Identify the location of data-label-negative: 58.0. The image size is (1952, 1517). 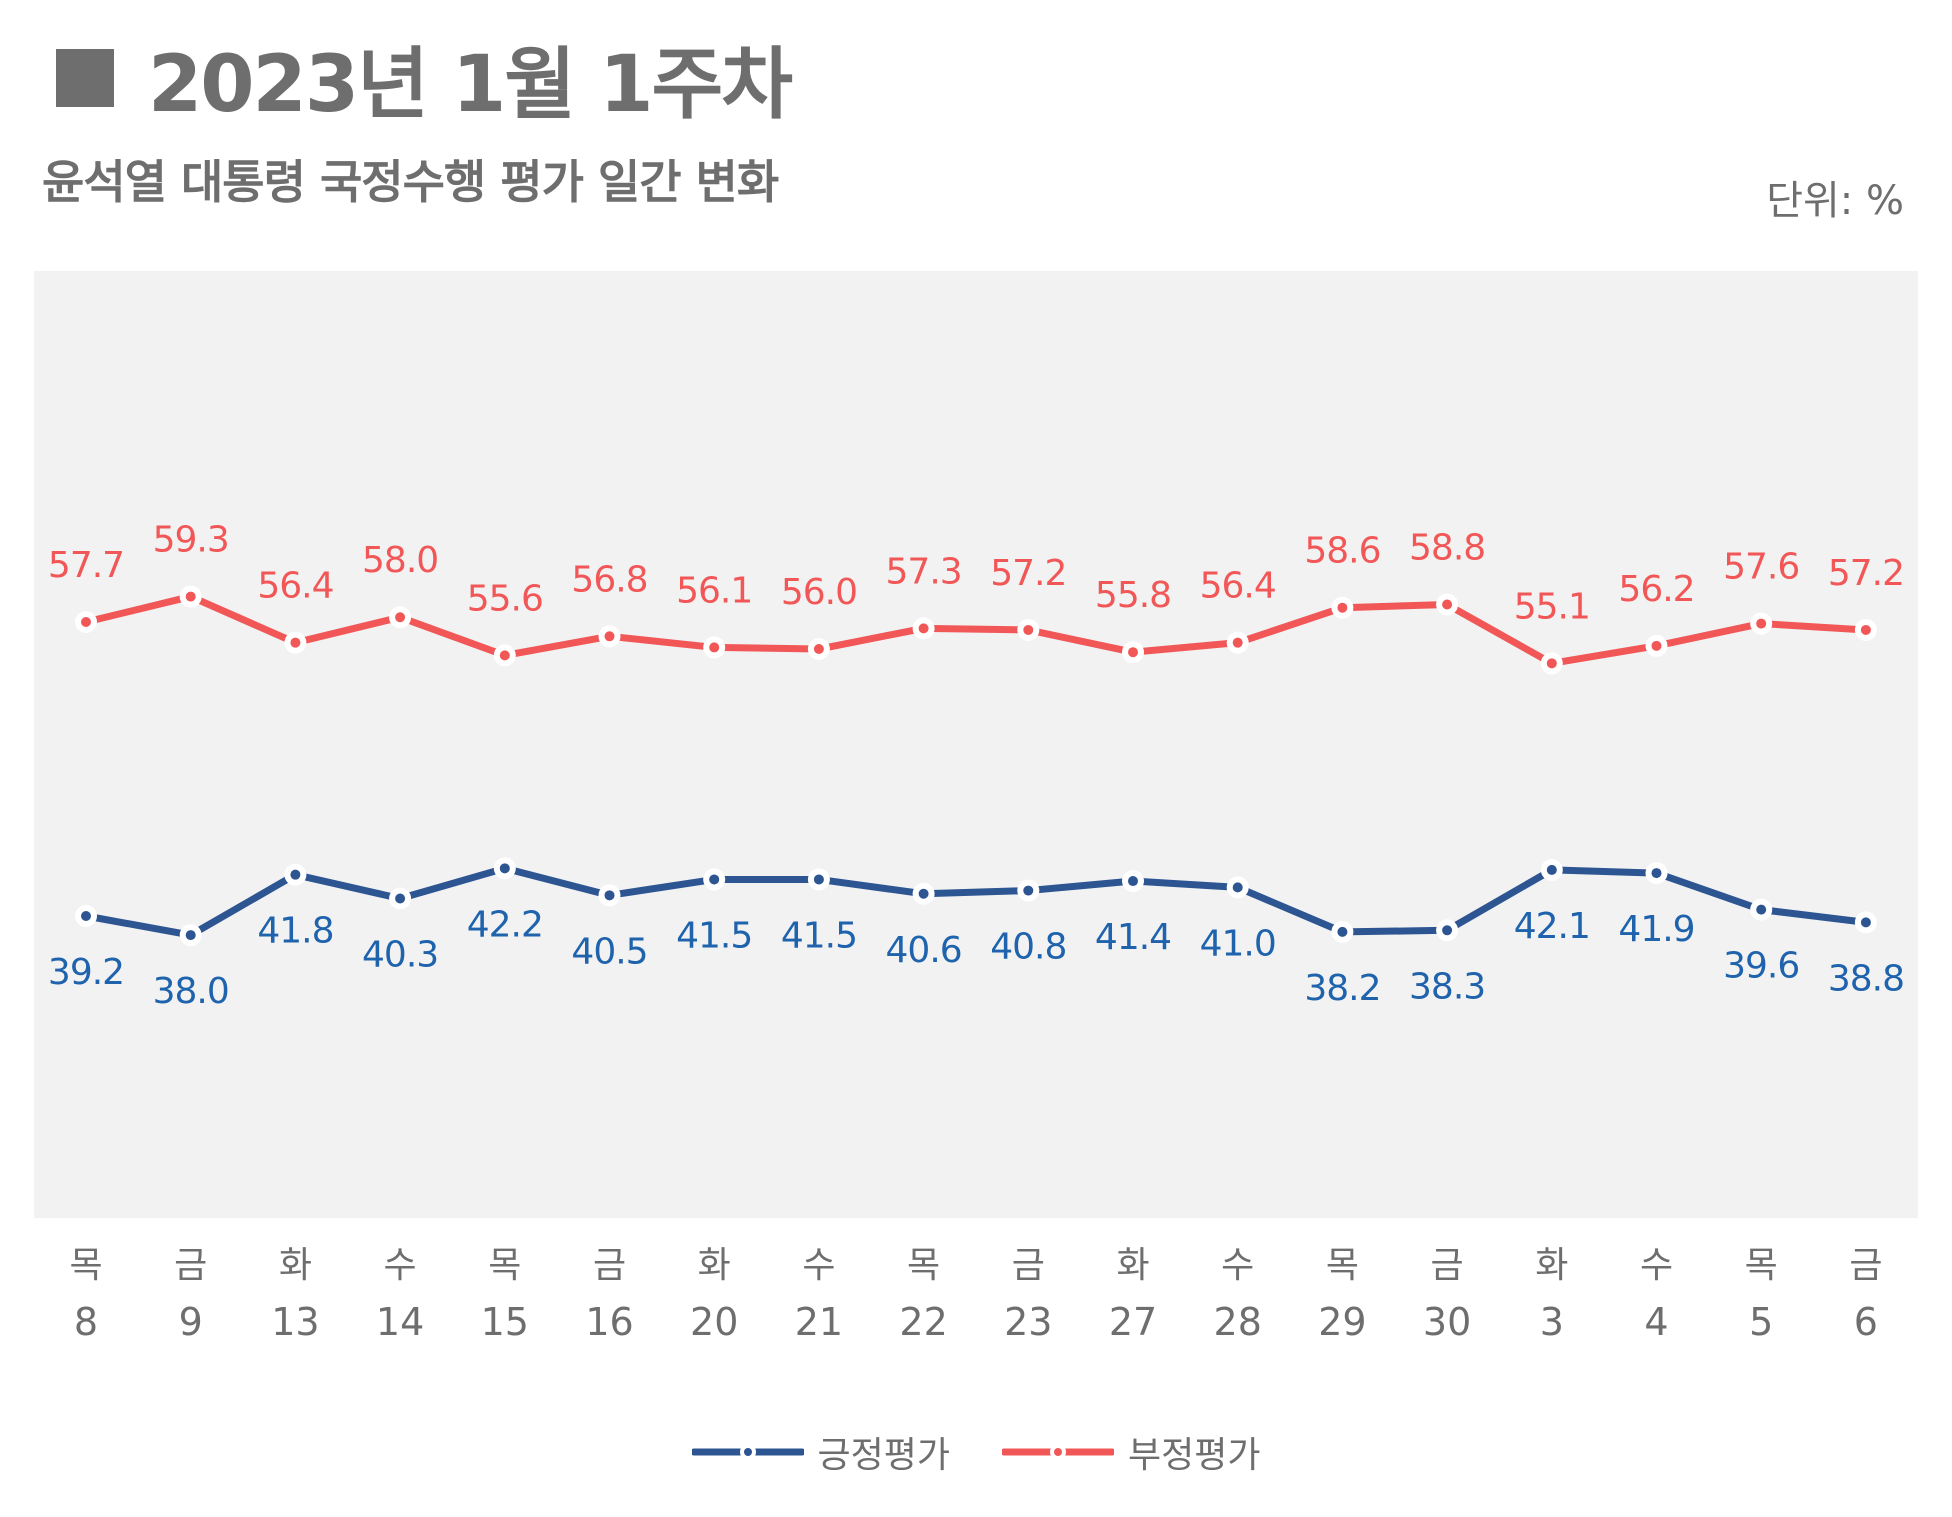
(400, 560).